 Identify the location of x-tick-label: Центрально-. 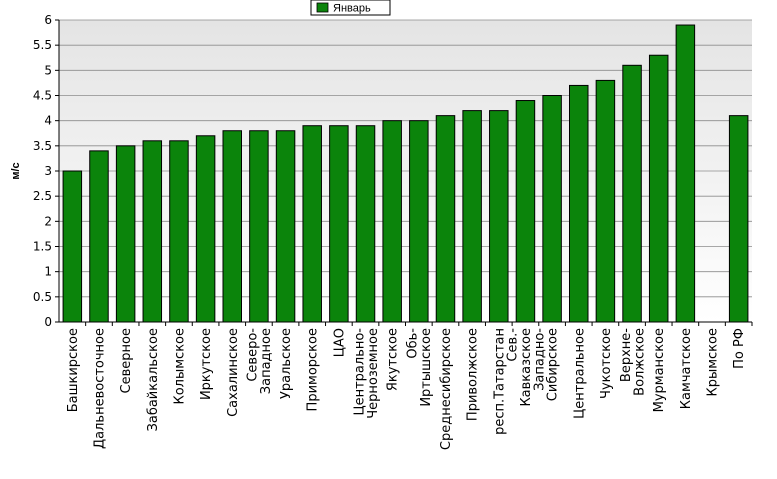
(359, 372).